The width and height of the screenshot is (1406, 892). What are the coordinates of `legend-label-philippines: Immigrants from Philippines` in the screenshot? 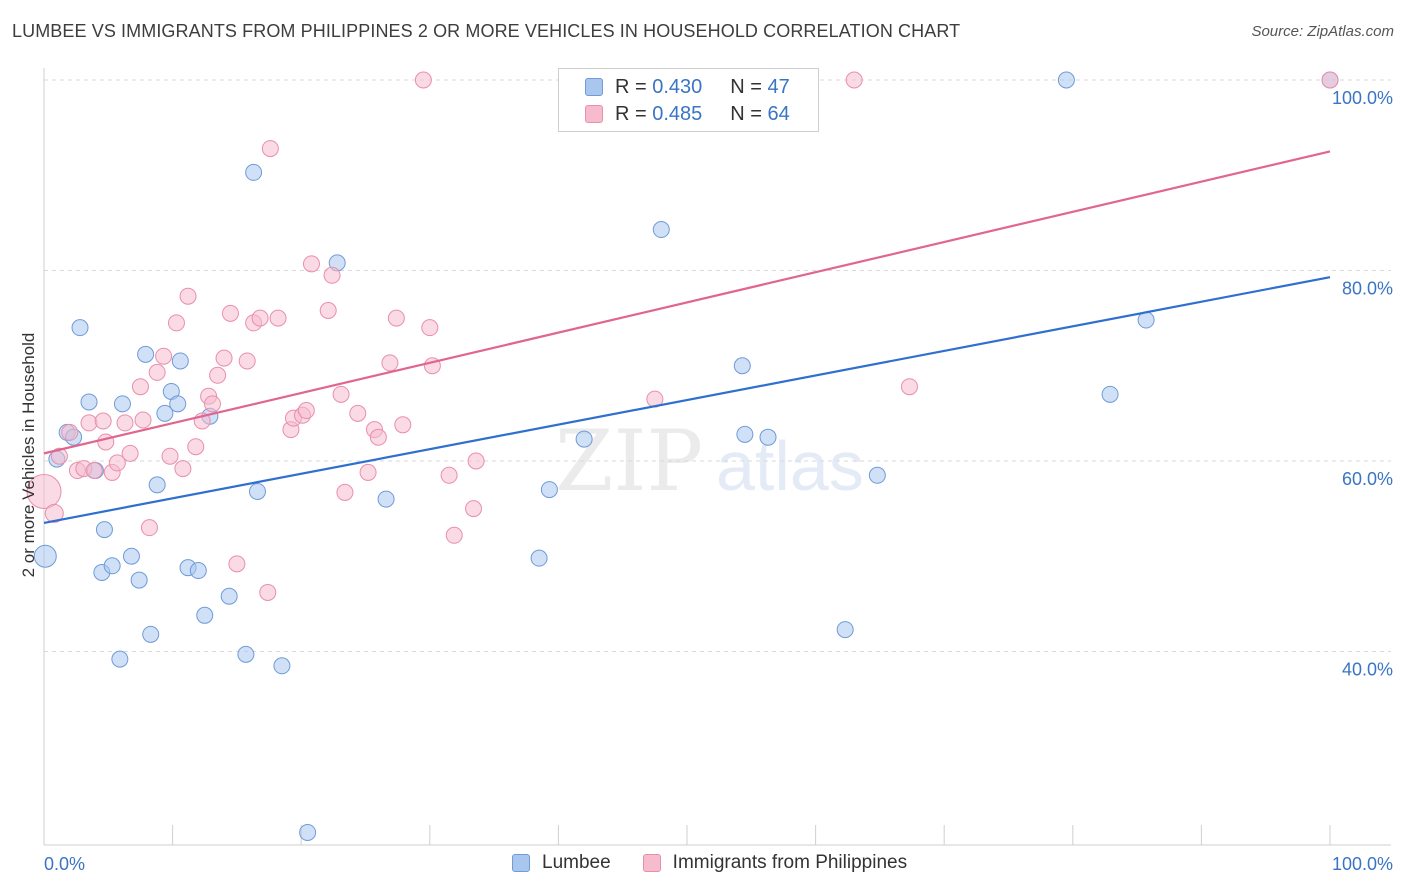 It's located at (790, 862).